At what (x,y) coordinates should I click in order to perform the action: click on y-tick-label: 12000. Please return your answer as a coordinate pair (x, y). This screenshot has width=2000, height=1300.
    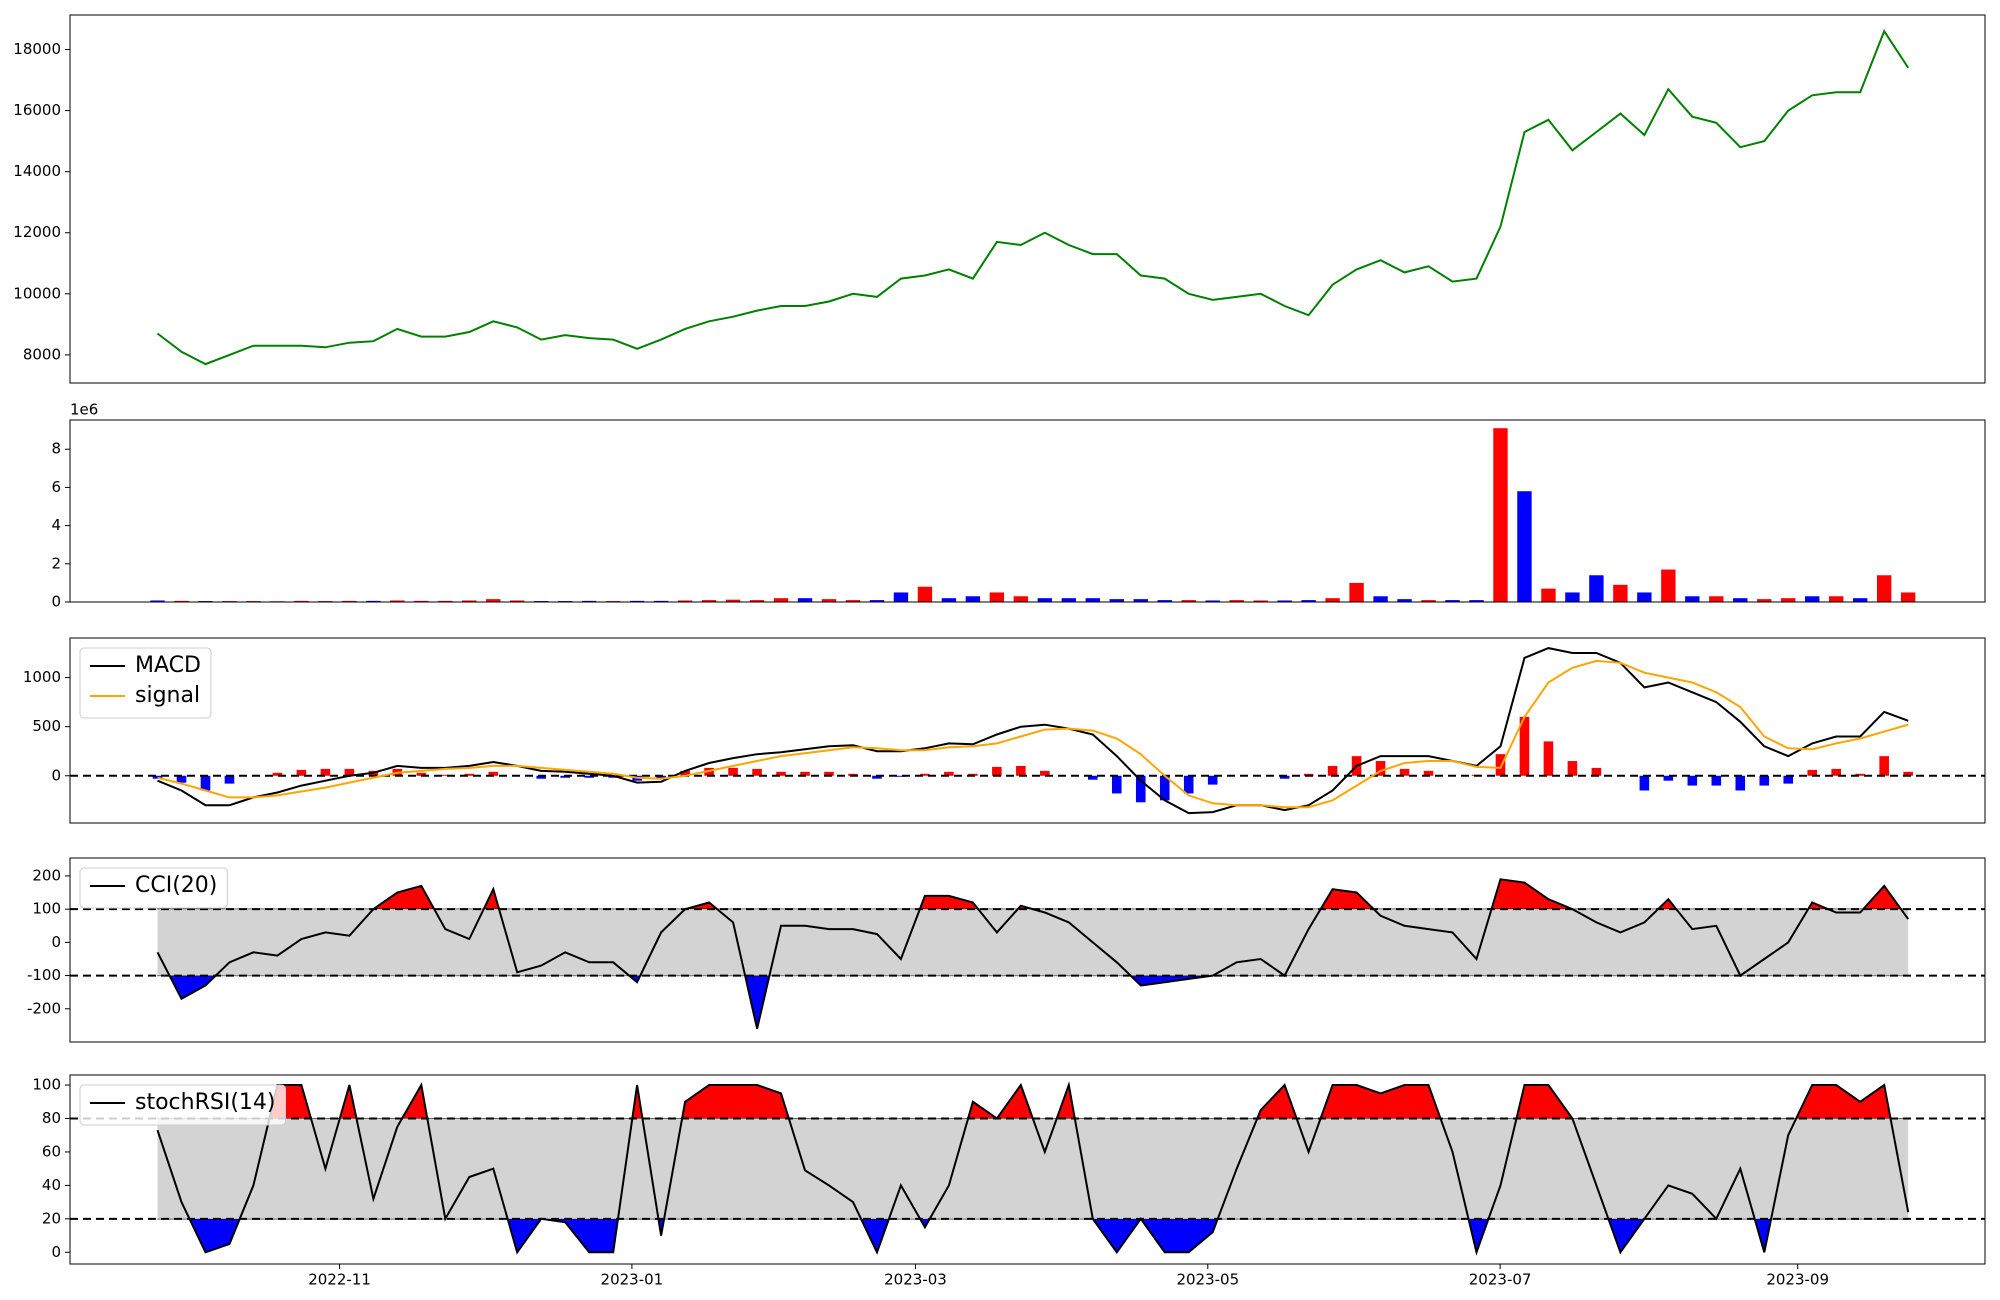
    Looking at the image, I should click on (37, 232).